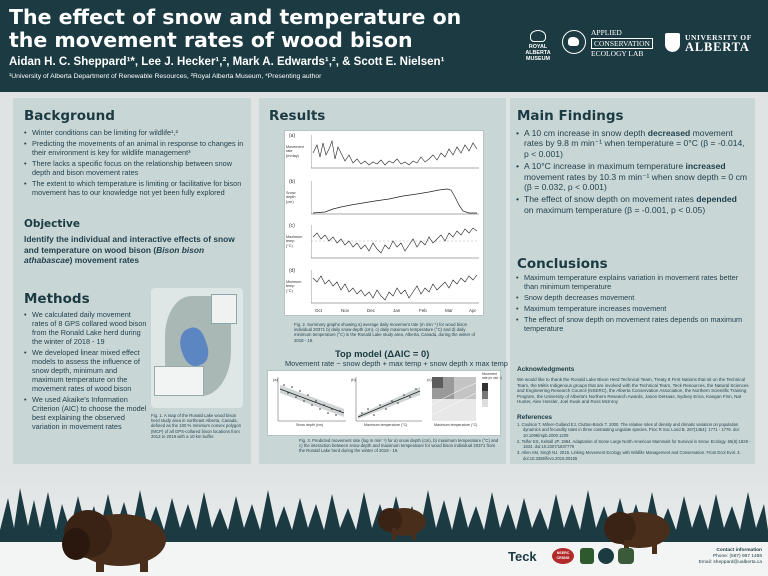 This screenshot has width=768, height=576. I want to click on ua-logo-line1: UNIVERSITY OF, so click(718, 37).